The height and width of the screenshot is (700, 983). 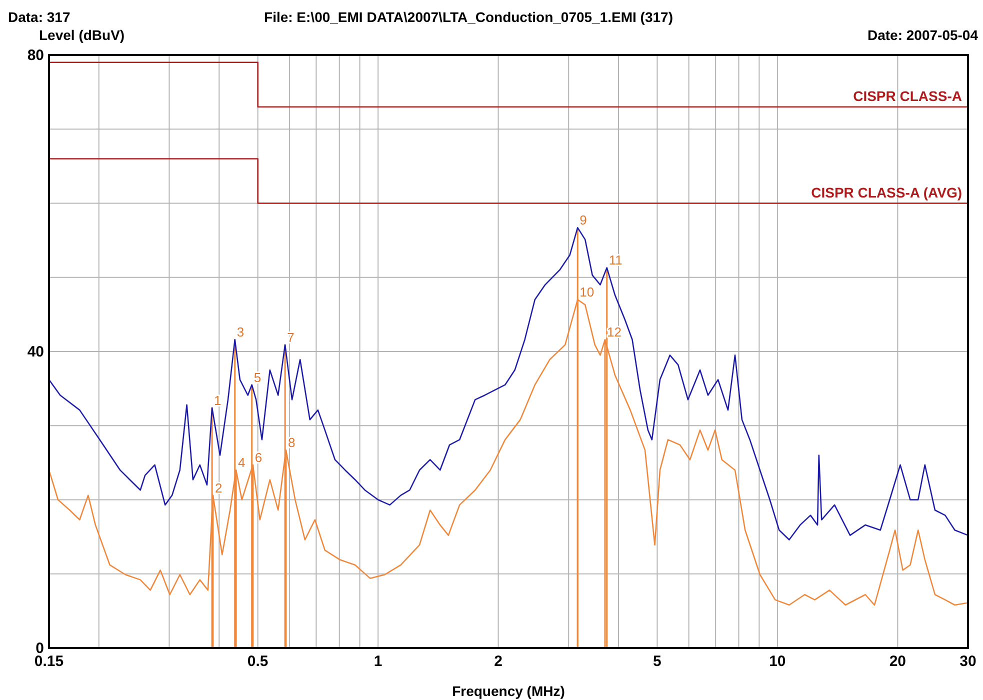 What do you see at coordinates (583, 220) in the screenshot?
I see `annotation: 9` at bounding box center [583, 220].